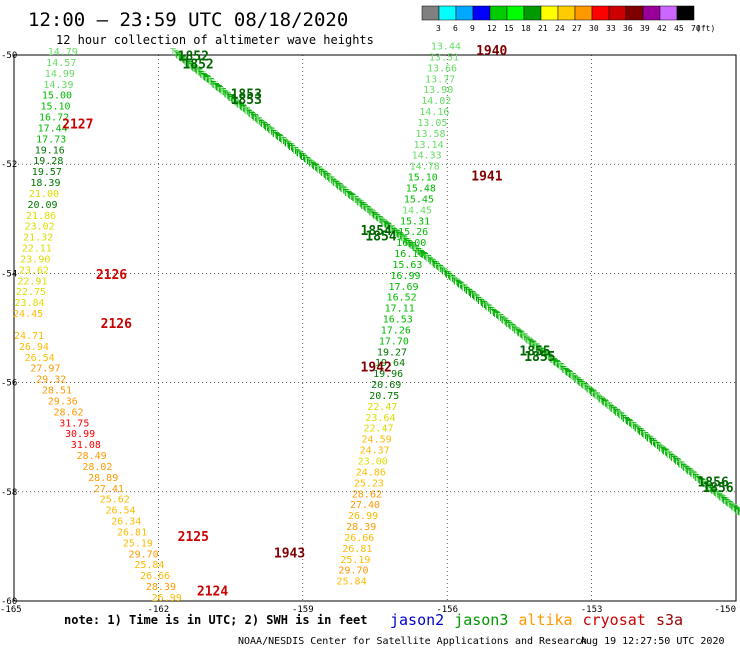 The image size is (740, 650). I want to click on swh-value: 26.66, so click(359, 538).